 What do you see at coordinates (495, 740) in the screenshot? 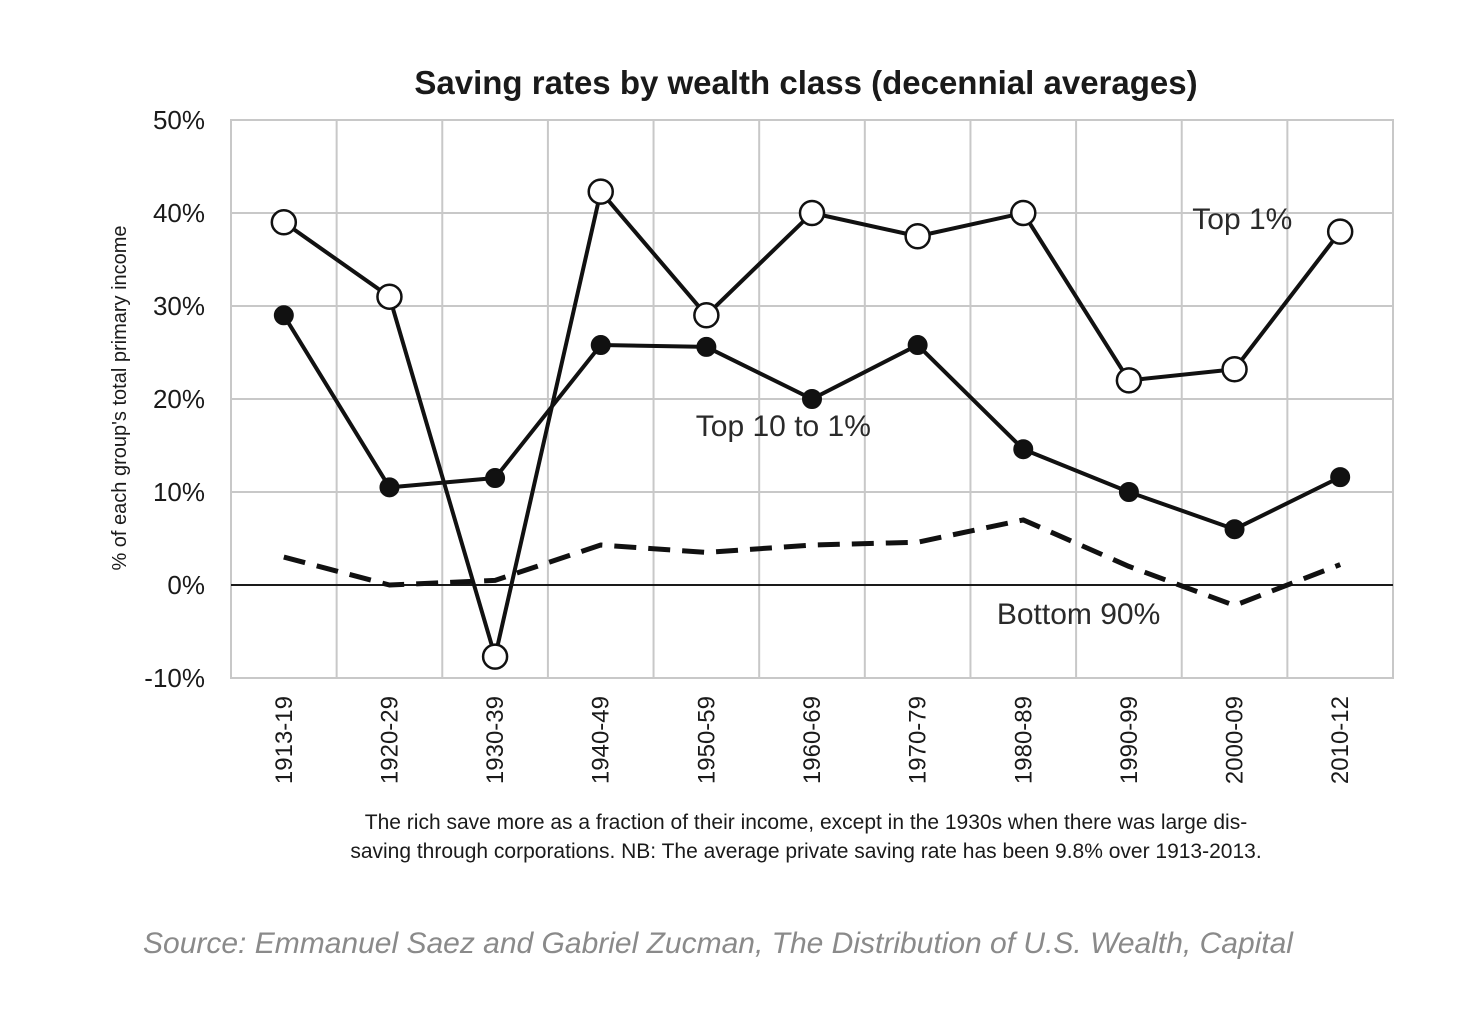
I see `x-tick-label: 1930-39` at bounding box center [495, 740].